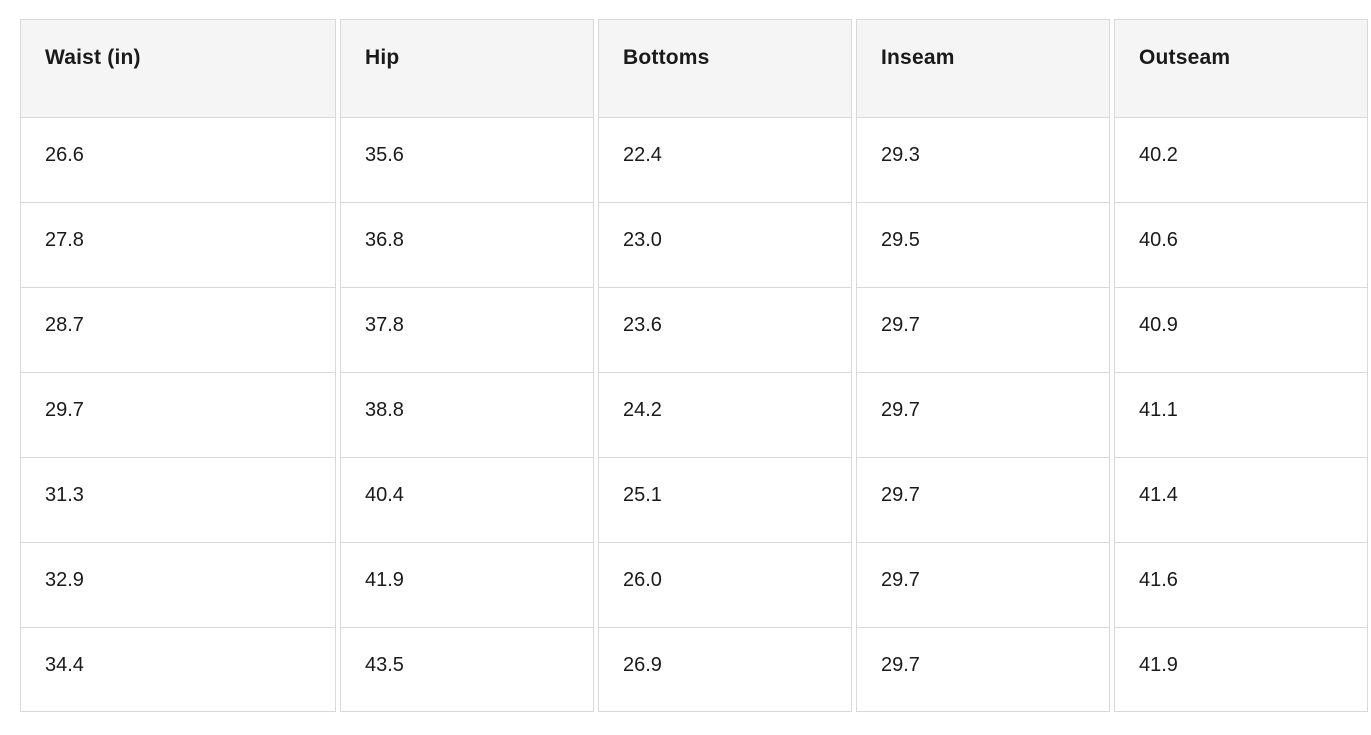  I want to click on table-cell: 26.9, so click(725, 669).